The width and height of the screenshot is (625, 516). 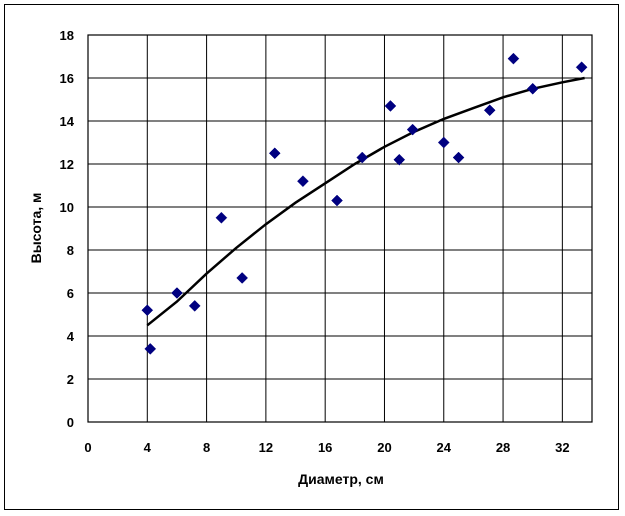 What do you see at coordinates (36, 228) in the screenshot?
I see `y-axis-label: Высота, м` at bounding box center [36, 228].